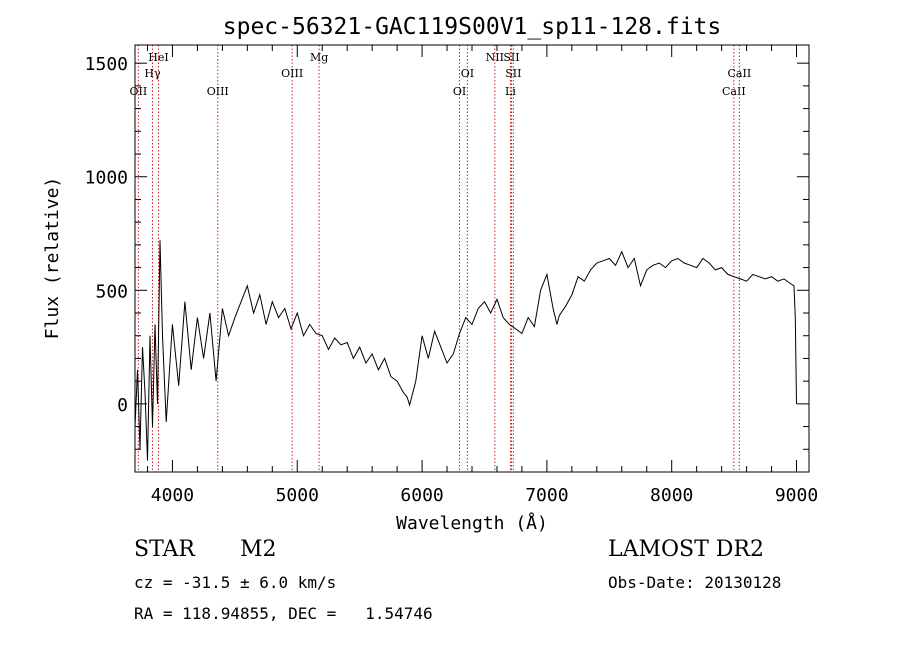  What do you see at coordinates (106, 178) in the screenshot?
I see `y-tick-label-2: 1000` at bounding box center [106, 178].